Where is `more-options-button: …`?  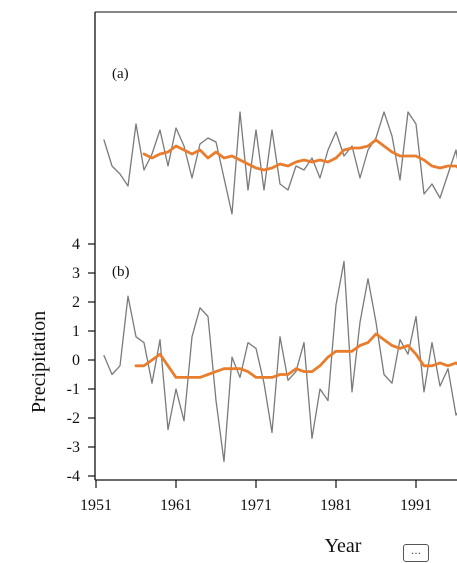
more-options-button: … is located at coordinates (416, 553).